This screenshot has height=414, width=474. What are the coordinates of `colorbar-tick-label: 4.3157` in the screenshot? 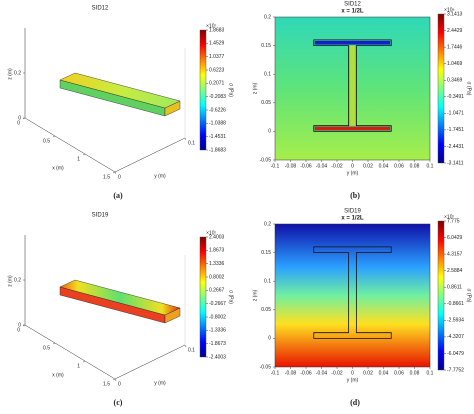 It's located at (455, 254).